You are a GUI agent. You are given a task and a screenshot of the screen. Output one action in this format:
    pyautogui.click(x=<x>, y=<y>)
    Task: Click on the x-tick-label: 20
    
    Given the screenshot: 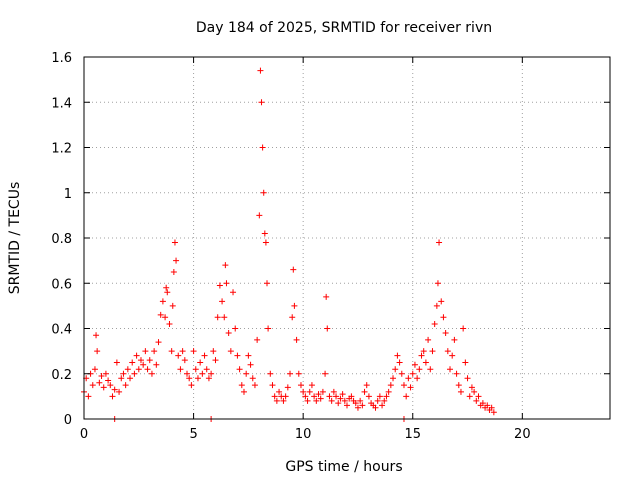 What is the action you would take?
    pyautogui.click(x=522, y=434)
    